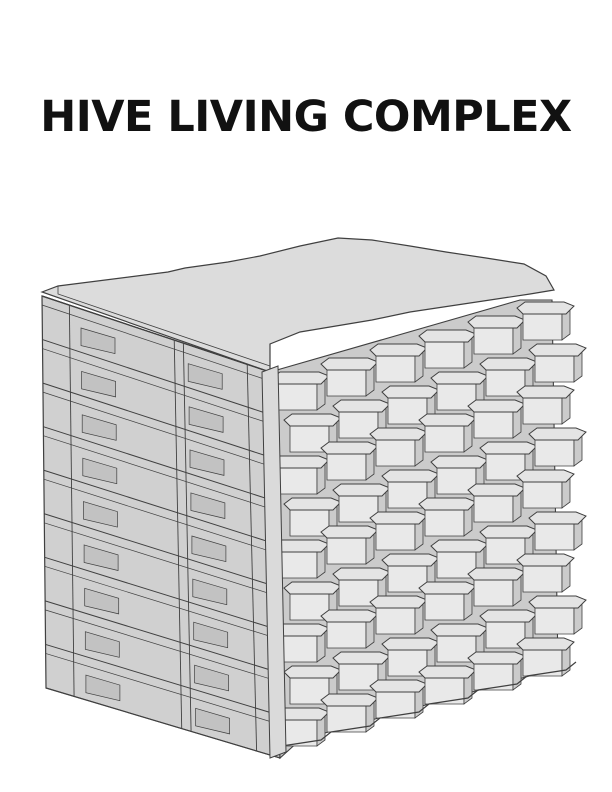  I want to click on roof-plate, so click(297, 305).